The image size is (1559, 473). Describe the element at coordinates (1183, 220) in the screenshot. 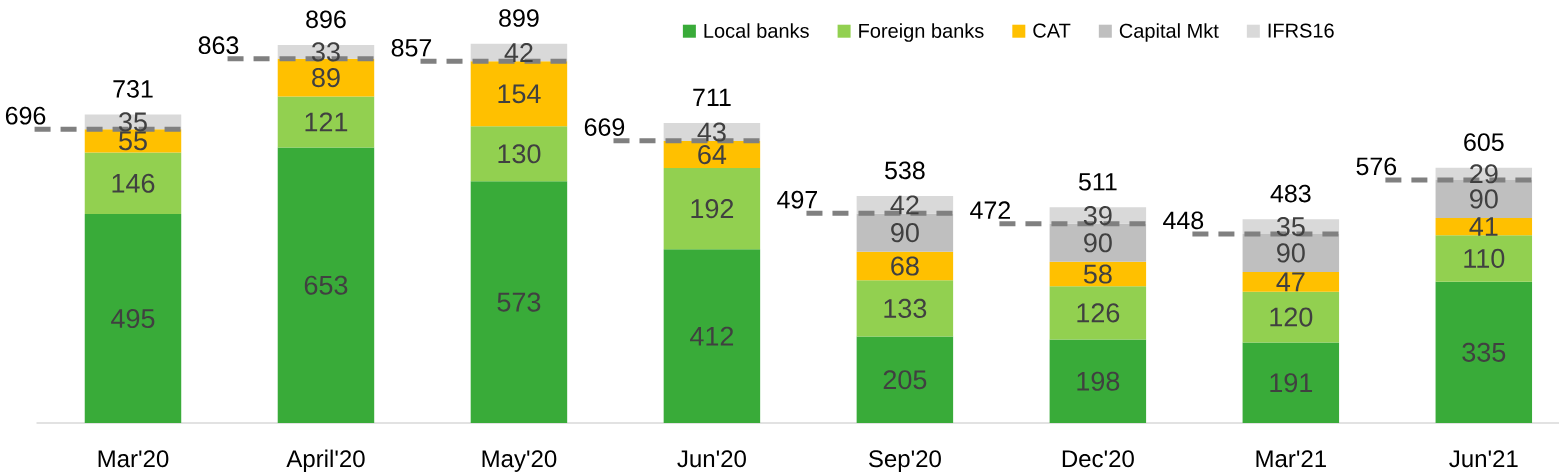

I see `ref-line-label: 448` at that location.